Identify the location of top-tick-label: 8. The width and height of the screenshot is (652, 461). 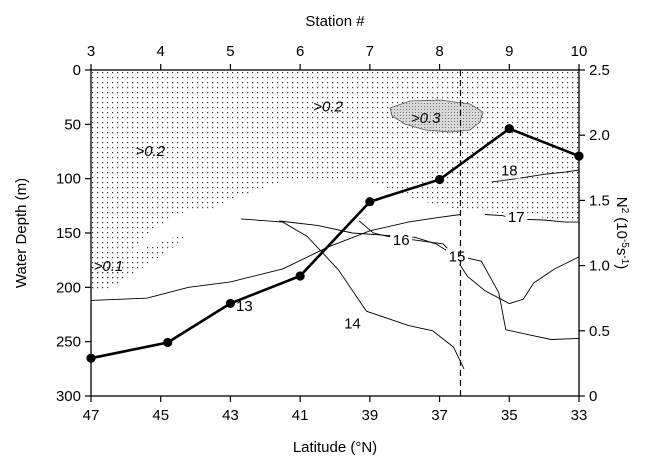
(439, 51).